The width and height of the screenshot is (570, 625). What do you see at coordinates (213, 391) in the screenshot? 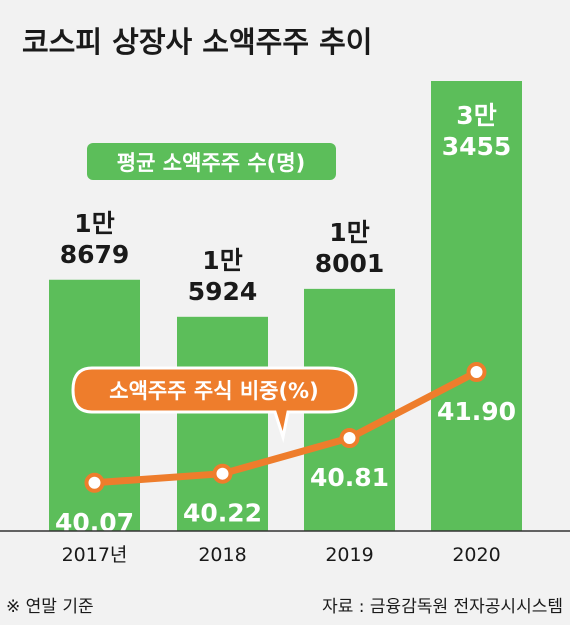
I see `line-legend-label: 소액주주 주식 비중(%)` at bounding box center [213, 391].